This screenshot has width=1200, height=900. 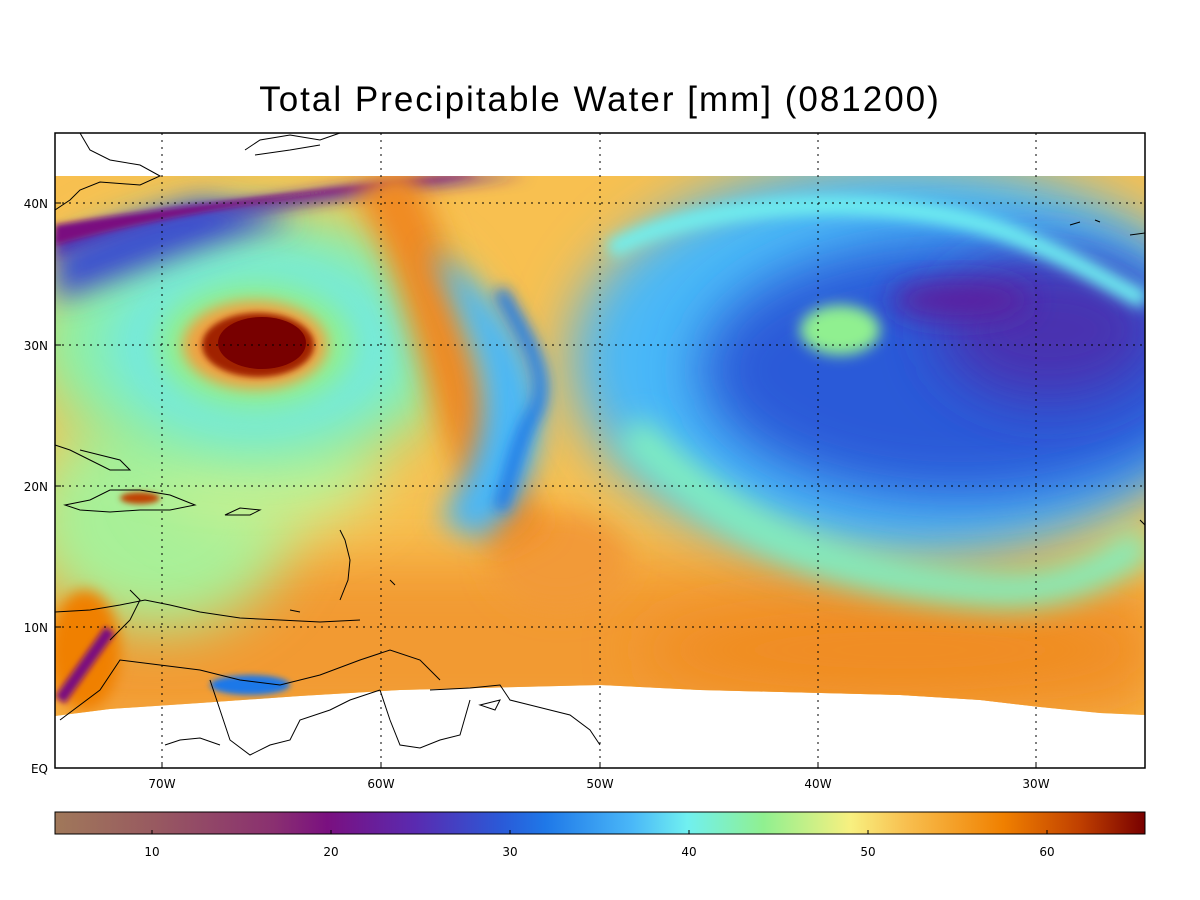 What do you see at coordinates (161, 784) in the screenshot?
I see `lon-label-70w: 70W` at bounding box center [161, 784].